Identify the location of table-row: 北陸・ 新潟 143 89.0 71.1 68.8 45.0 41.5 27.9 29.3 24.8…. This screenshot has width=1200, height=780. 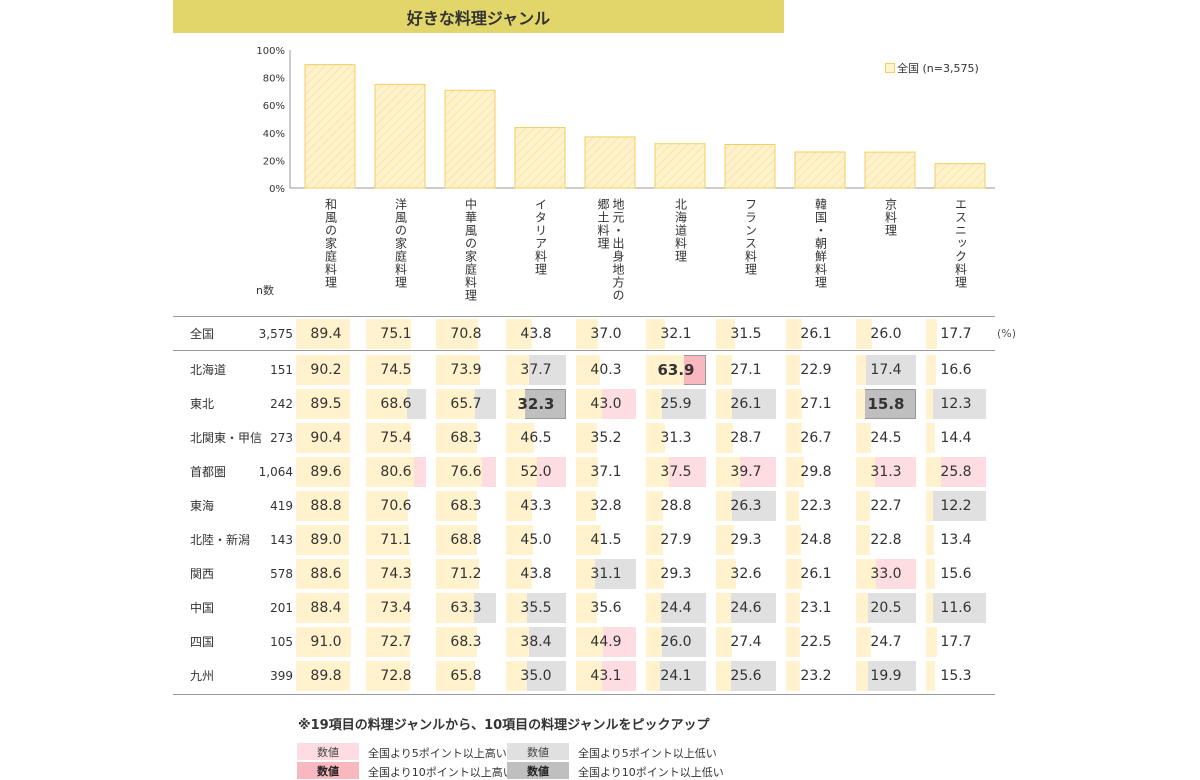
(588, 540).